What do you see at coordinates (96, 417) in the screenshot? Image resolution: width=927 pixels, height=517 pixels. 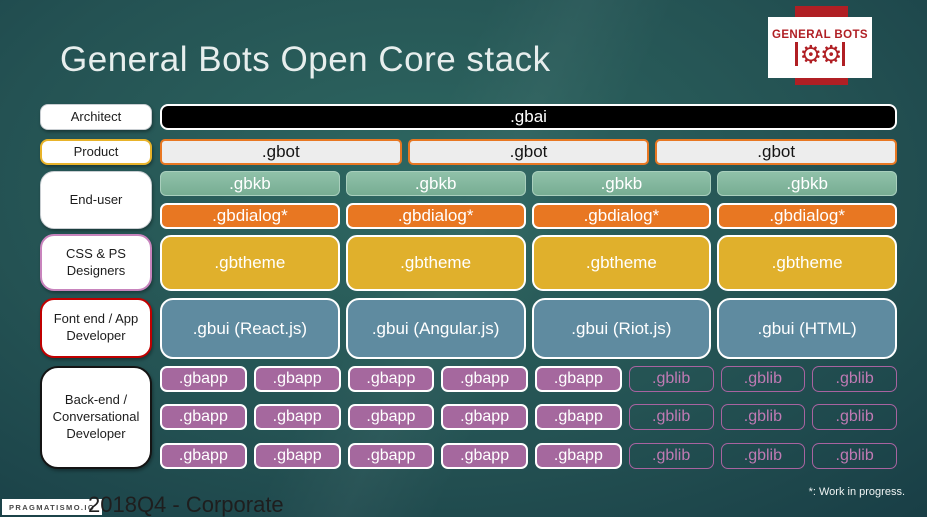 I see `role-label-backend-conversational-developer: Back-end / Conversational Developer` at bounding box center [96, 417].